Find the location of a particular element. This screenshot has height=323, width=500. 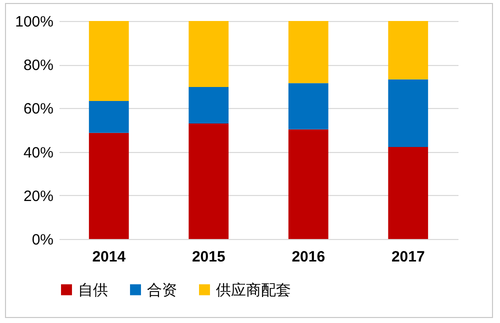

legend-label: 合资 is located at coordinates (162, 290).